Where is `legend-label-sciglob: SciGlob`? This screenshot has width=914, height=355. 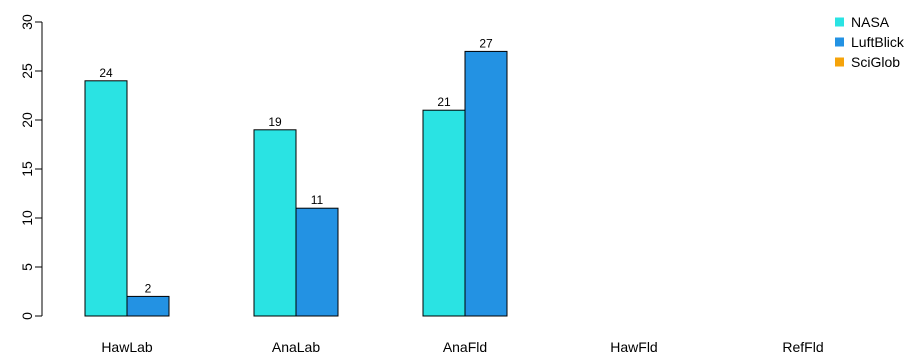
legend-label-sciglob: SciGlob is located at coordinates (875, 62).